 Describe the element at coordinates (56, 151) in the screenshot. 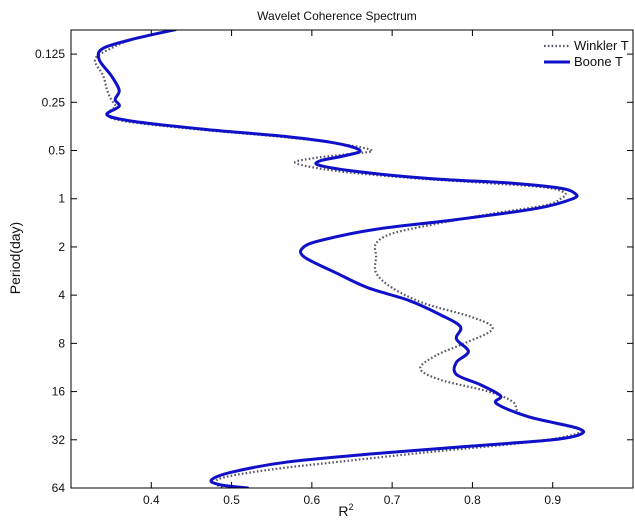

I see `y-tick-label: 0.5` at that location.